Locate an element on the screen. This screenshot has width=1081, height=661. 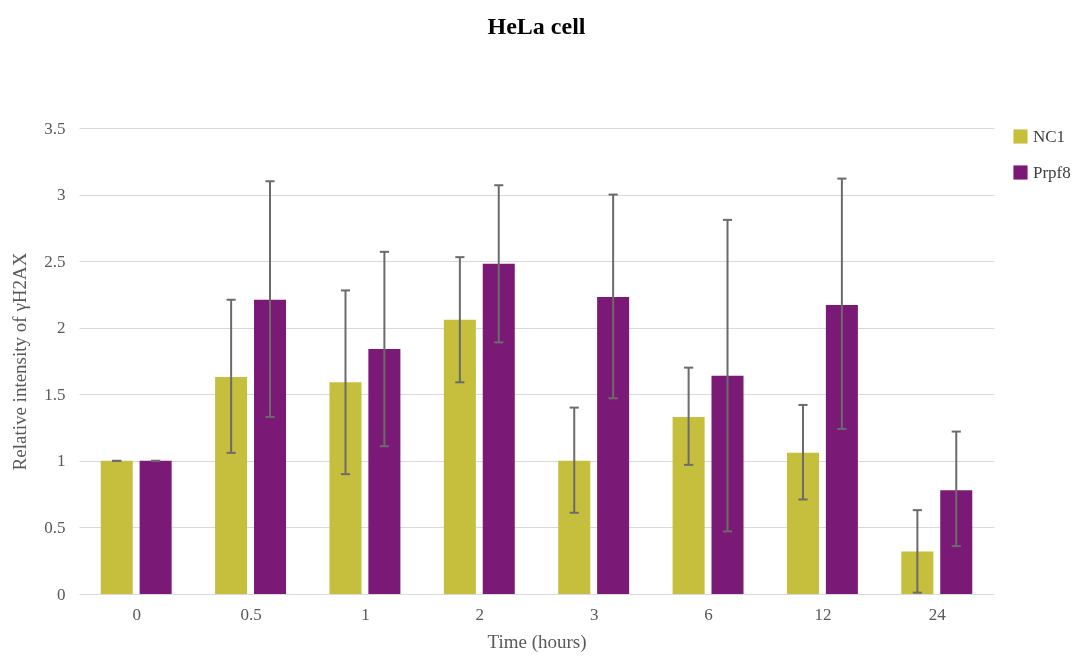
y-tick-label: 0.5 is located at coordinates (55, 527).